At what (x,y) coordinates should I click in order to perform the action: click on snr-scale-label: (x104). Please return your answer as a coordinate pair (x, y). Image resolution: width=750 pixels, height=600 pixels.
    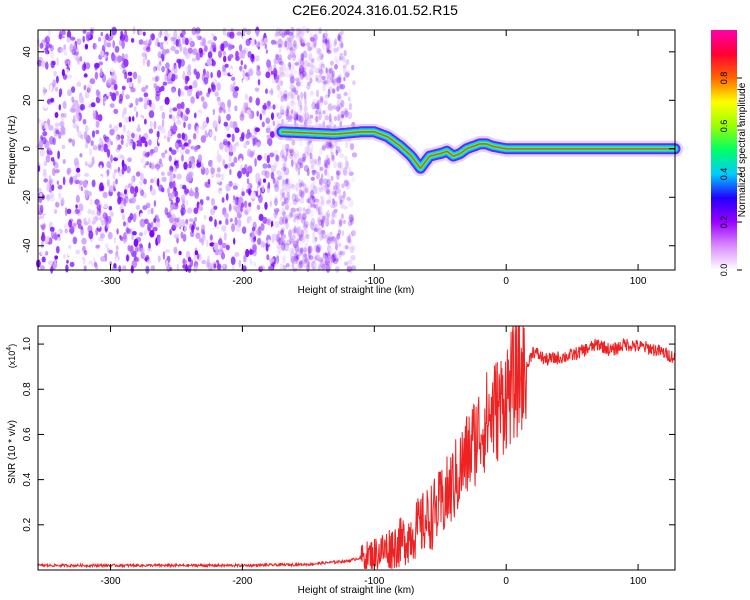
    Looking at the image, I should click on (11, 356).